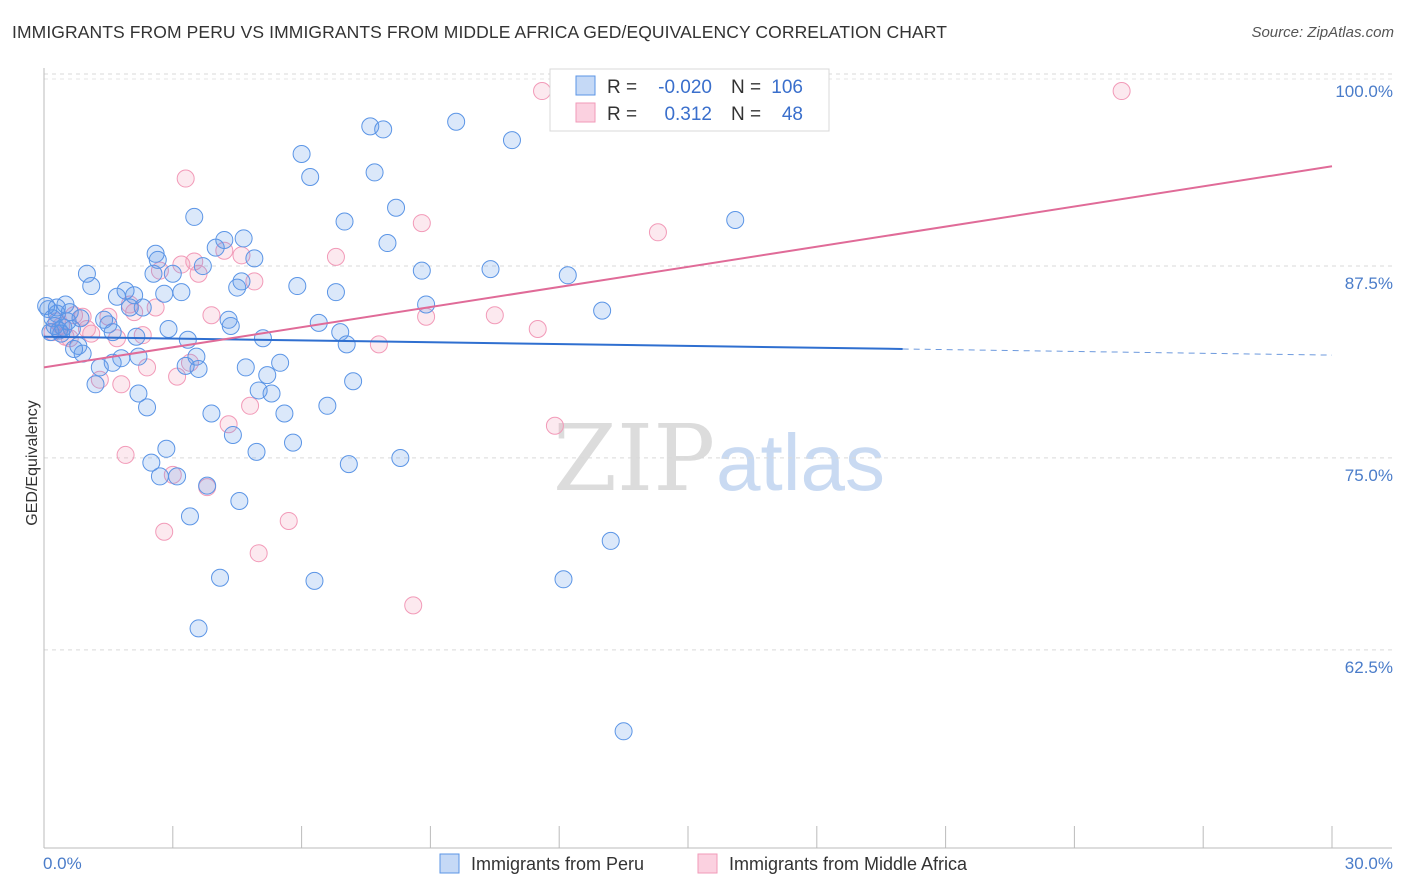 This screenshot has height=892, width=1406. Describe the element at coordinates (622, 87) in the screenshot. I see `legend-r-label-peru: R =` at that location.